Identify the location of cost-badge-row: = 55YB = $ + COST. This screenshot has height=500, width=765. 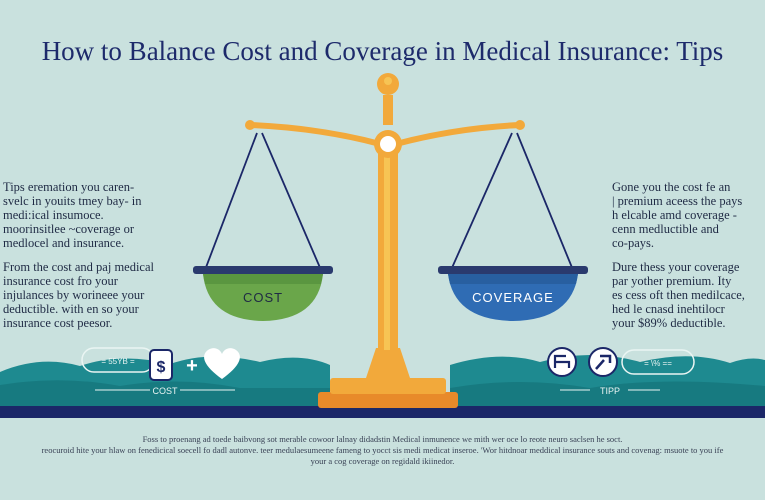
(160, 371).